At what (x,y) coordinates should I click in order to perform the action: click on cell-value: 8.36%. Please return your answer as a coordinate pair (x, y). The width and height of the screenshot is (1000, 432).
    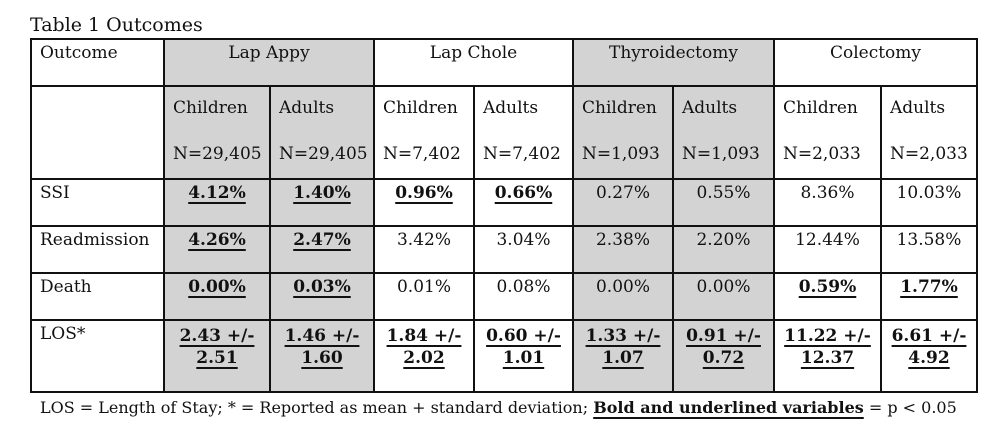
    Looking at the image, I should click on (827, 193).